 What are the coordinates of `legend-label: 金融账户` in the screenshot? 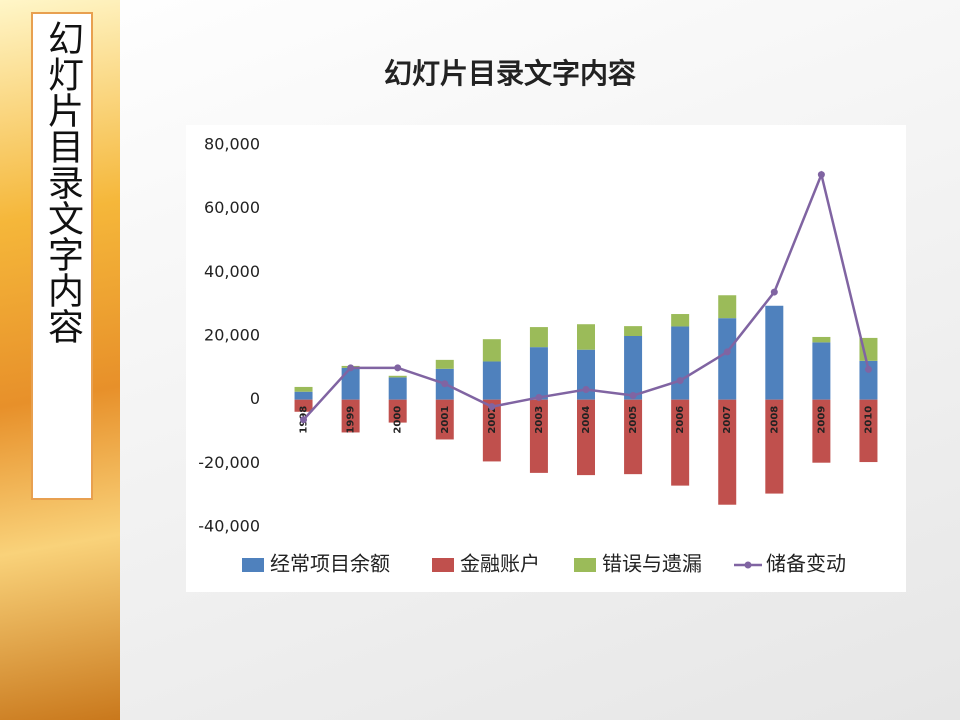 It's located at (500, 564).